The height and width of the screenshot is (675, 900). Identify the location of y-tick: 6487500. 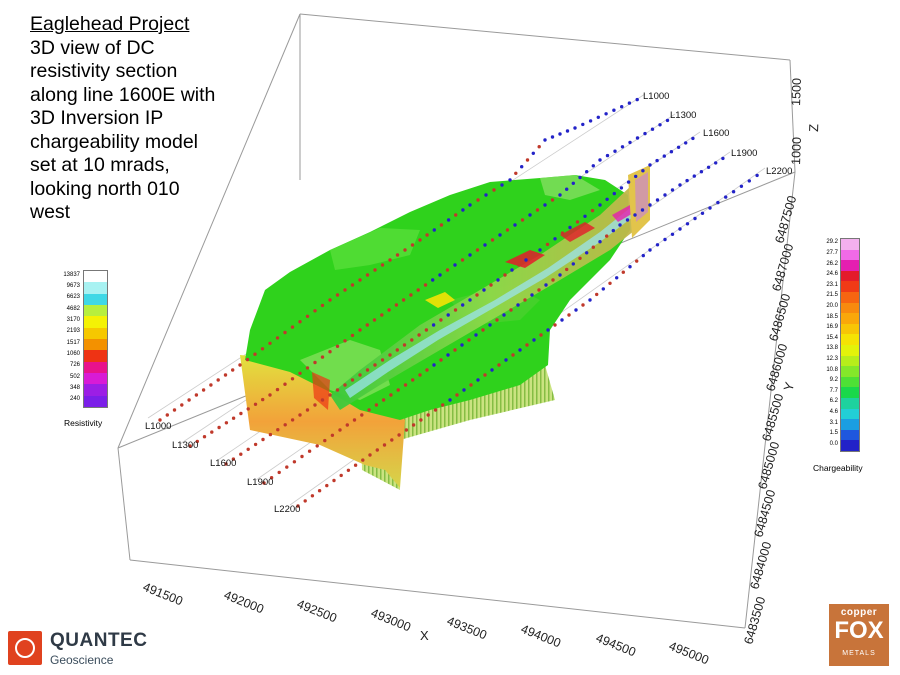
(785, 219).